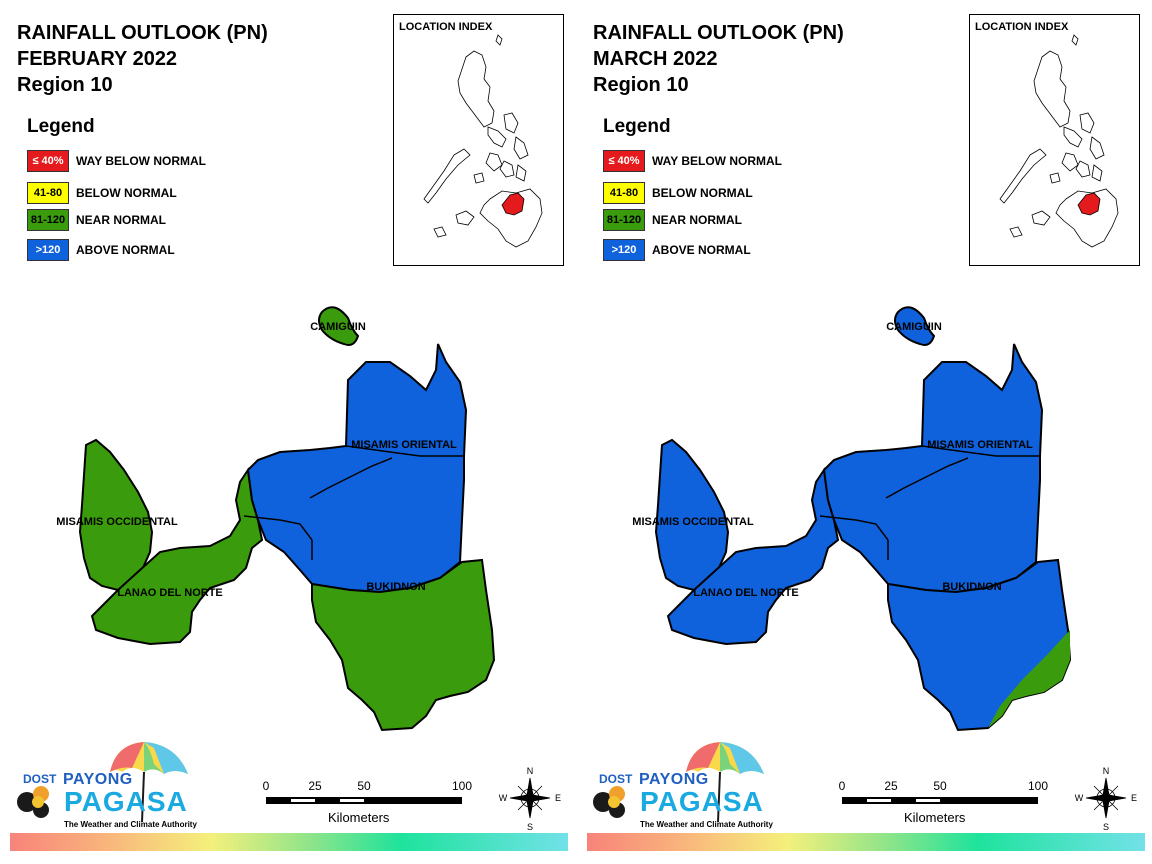 This screenshot has width=1152, height=864. I want to click on bukidnon-south-region, so click(403, 645).